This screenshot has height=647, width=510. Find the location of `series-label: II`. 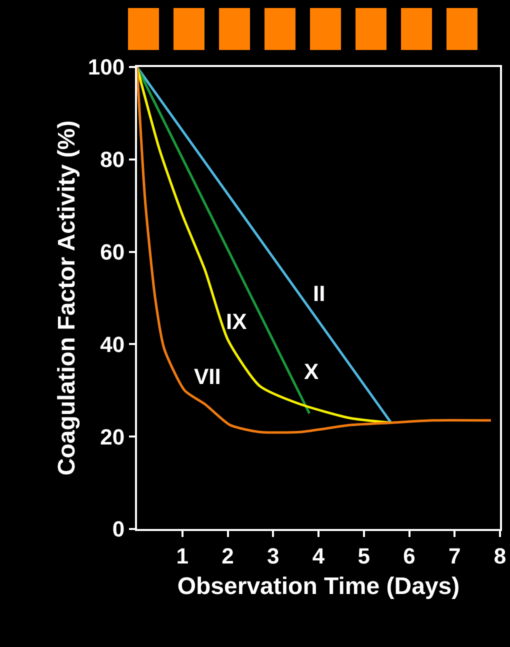

series-label: II is located at coordinates (319, 293).